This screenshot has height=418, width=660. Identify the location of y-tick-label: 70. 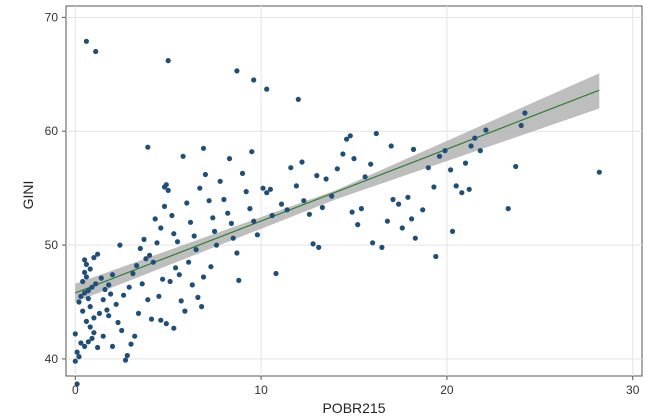
(52, 17).